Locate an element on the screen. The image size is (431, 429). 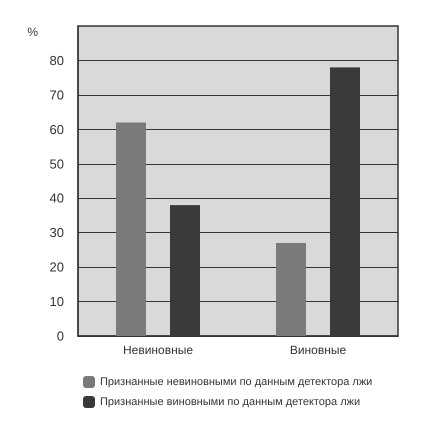
y-tick-label: 80 is located at coordinates (57, 60).